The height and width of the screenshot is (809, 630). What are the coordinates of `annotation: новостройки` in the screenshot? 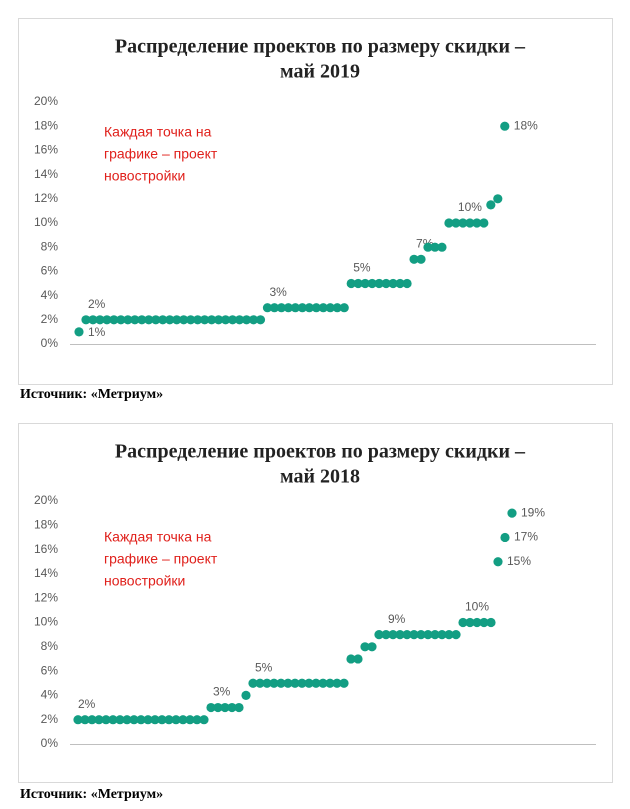 It's located at (144, 176).